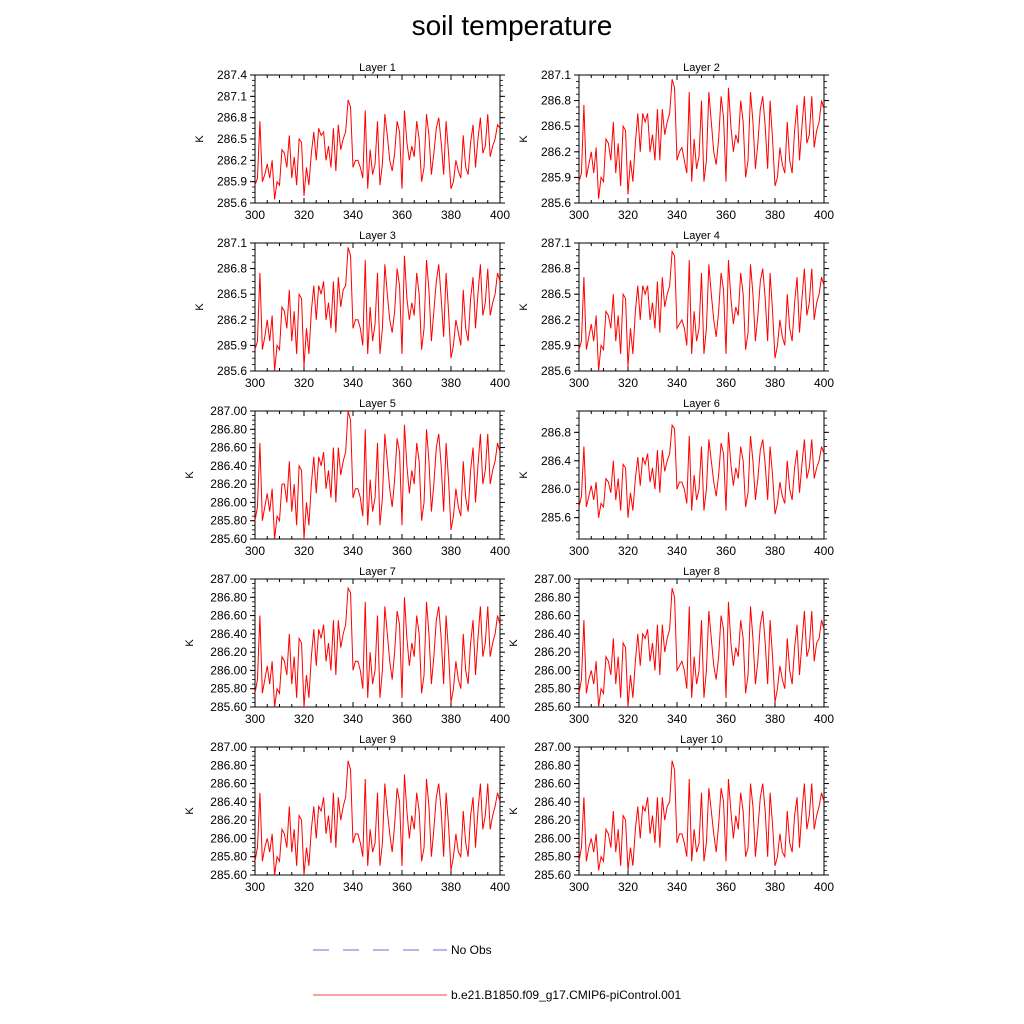 Image resolution: width=1024 pixels, height=1024 pixels. What do you see at coordinates (556, 101) in the screenshot?
I see `layer-2-ytick-label: 286.8` at bounding box center [556, 101].